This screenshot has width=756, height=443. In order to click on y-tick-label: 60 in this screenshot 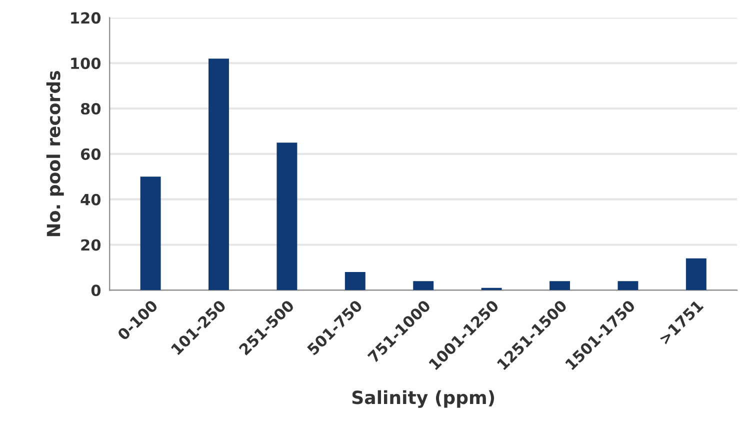, I will do `click(90, 154)`.